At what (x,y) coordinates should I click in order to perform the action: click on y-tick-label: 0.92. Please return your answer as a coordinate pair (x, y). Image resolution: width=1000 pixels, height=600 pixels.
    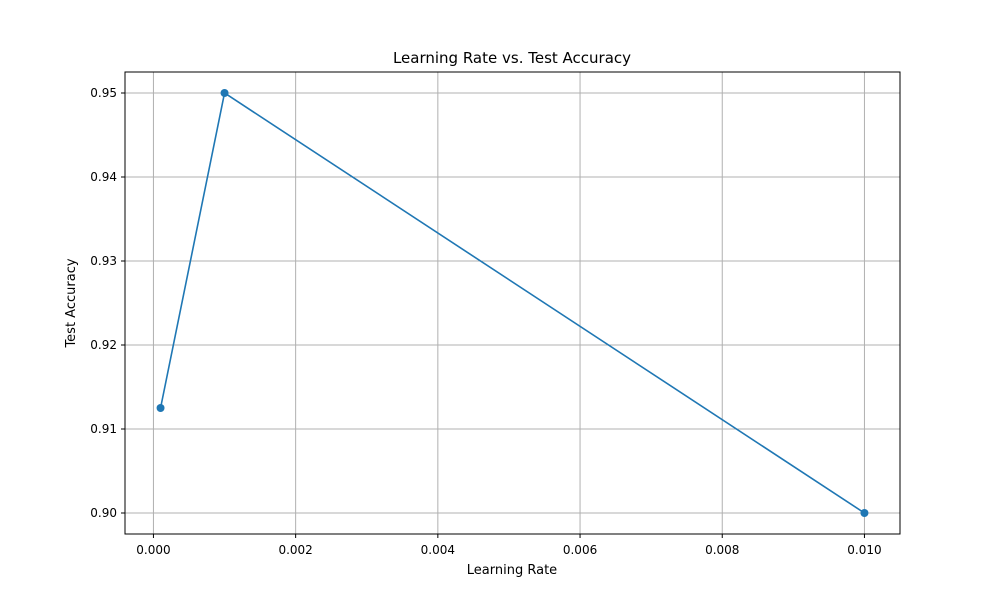
    Looking at the image, I should click on (103, 345).